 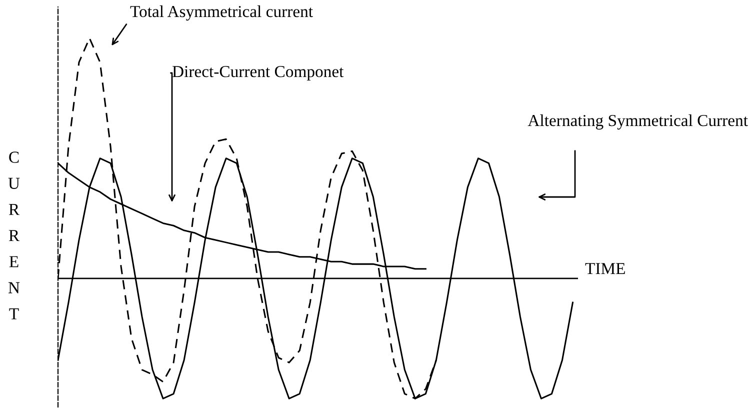 What do you see at coordinates (258, 73) in the screenshot?
I see `text: Direct-Current Componet` at bounding box center [258, 73].